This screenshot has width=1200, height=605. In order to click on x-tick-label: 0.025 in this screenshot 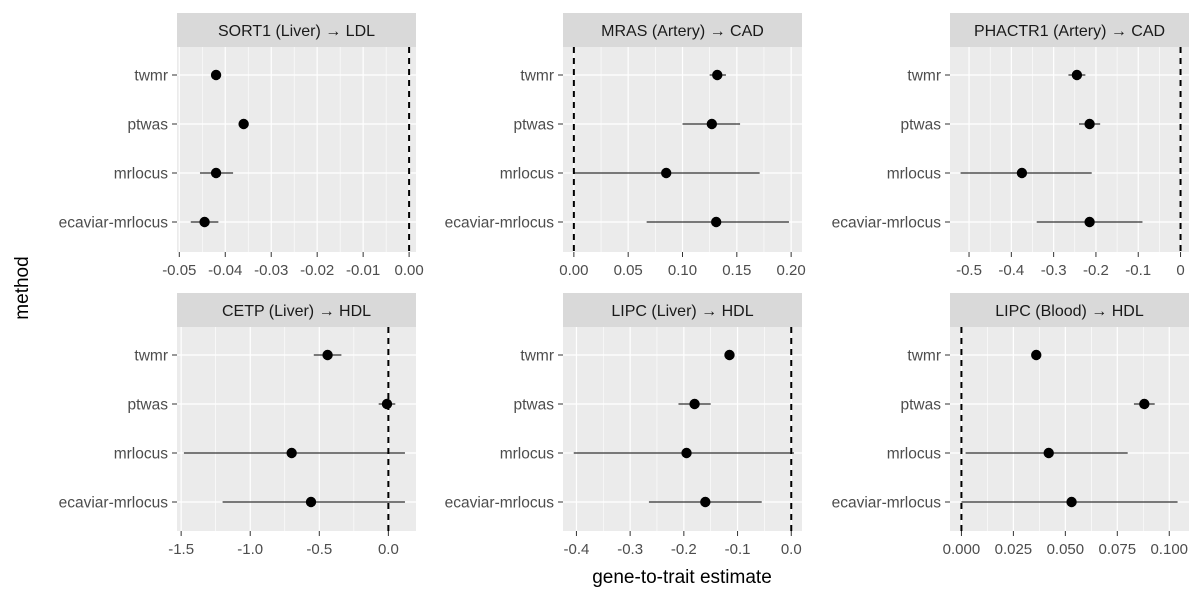, I will do `click(1014, 549)`.